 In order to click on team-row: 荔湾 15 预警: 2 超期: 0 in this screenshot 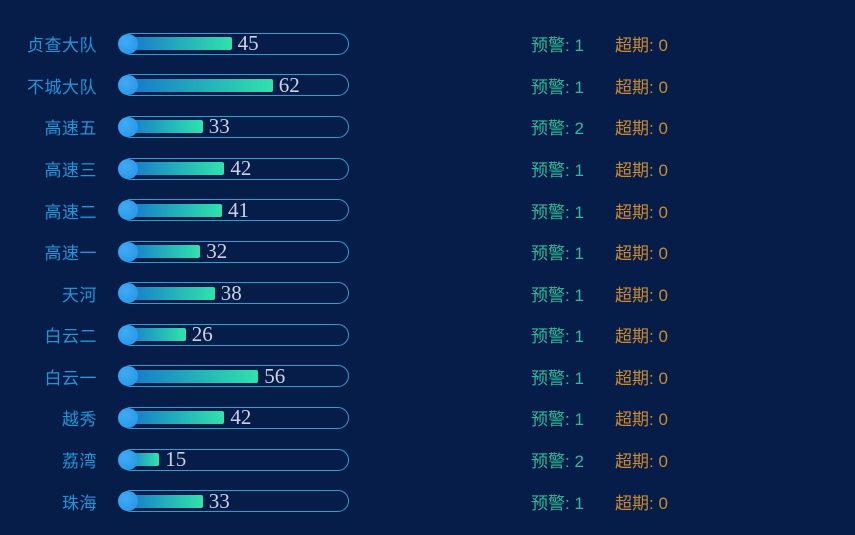, I will do `click(427, 460)`.